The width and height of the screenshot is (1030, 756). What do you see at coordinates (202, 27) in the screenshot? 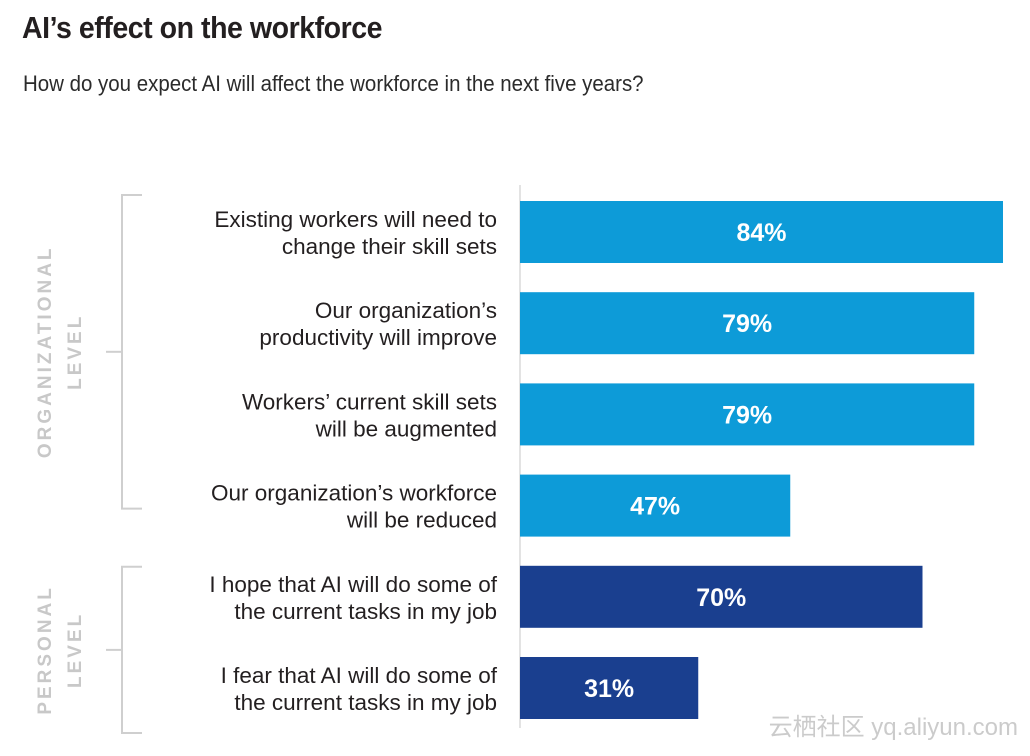
I see `chart-title: AI’s effect on the workforce` at bounding box center [202, 27].